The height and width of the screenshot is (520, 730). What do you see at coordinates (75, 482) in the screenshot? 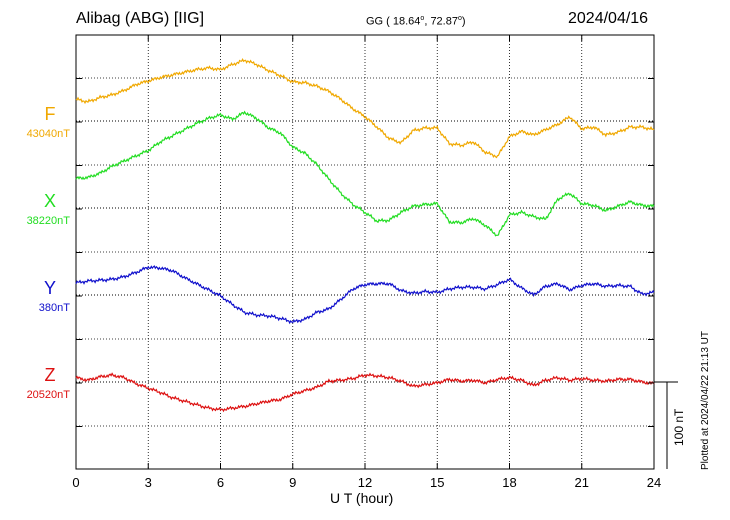
I see `x-tick-label: 0` at bounding box center [75, 482].